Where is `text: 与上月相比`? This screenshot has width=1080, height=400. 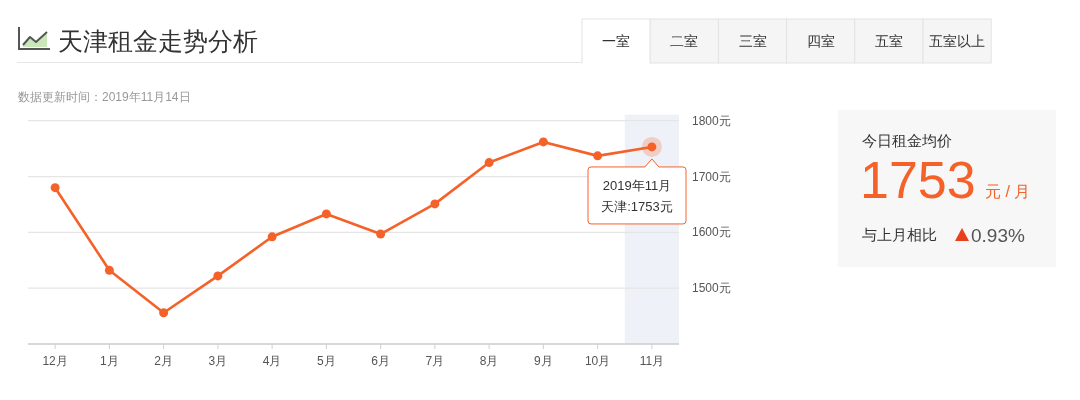
text: 与上月相比 is located at coordinates (899, 234).